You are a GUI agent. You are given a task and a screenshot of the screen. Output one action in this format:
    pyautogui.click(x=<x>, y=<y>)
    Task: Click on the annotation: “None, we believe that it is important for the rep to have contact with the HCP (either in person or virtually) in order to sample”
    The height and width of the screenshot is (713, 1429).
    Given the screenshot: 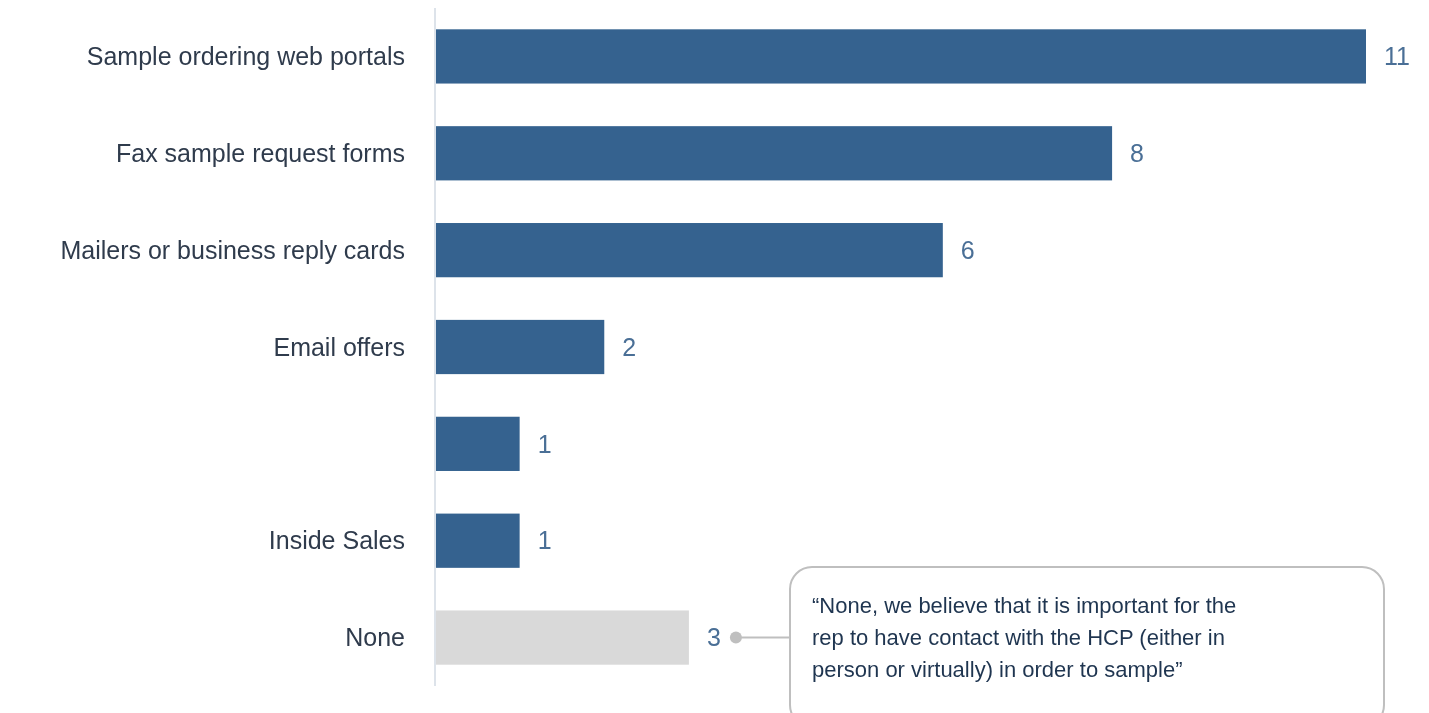 What is the action you would take?
    pyautogui.click(x=1024, y=637)
    